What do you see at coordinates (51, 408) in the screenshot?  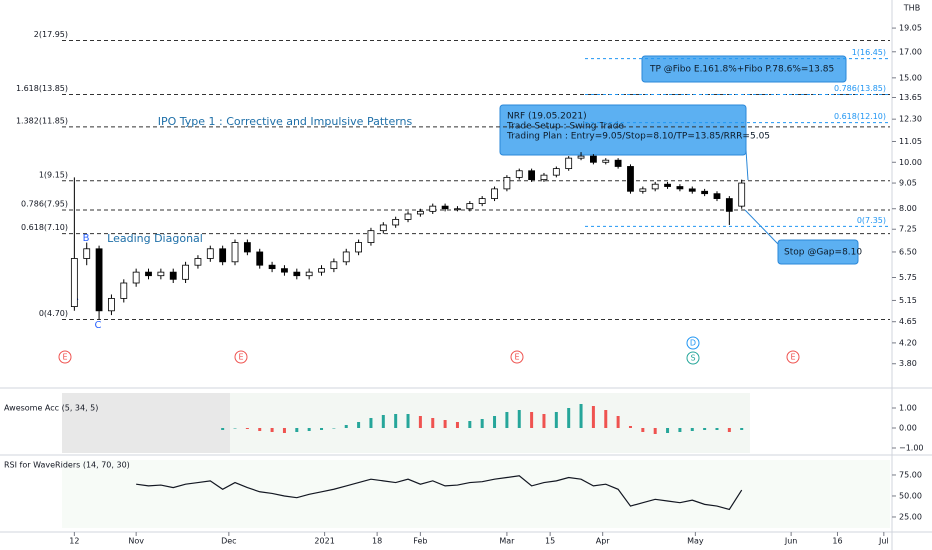 I see `panel-title: Awesome Acc (5, 34, 5)` at bounding box center [51, 408].